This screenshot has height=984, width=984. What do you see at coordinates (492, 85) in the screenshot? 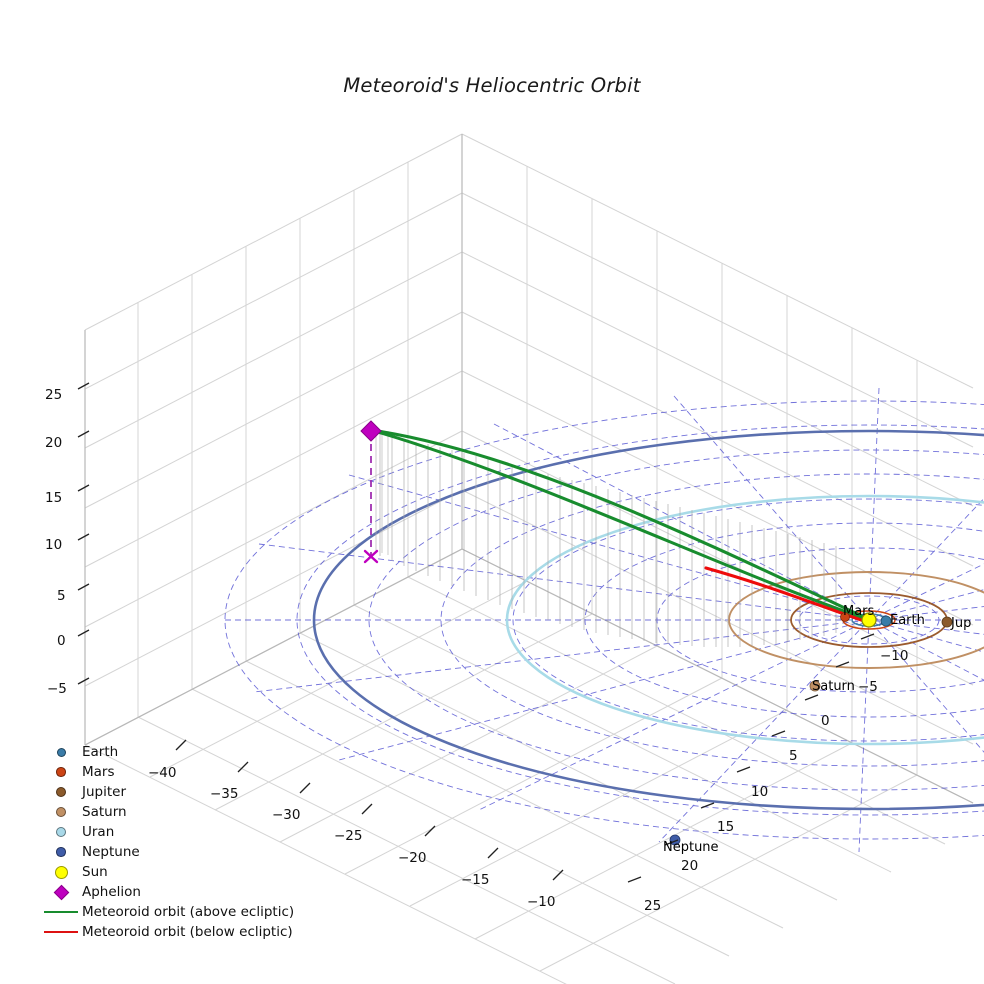
I see `chart-title: Meteoroid's Heliocentric Orbit` at bounding box center [492, 85].